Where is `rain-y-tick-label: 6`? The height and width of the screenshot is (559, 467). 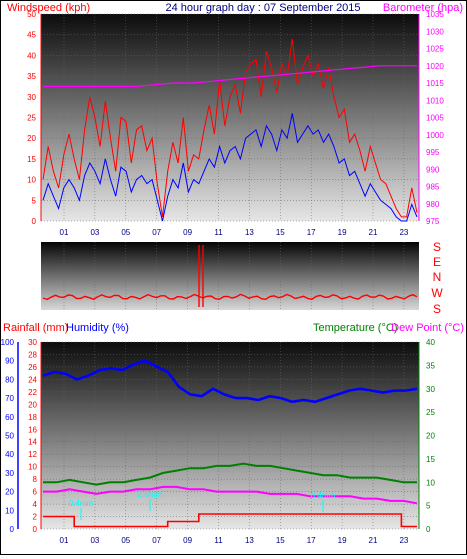
rain-y-tick-label: 6 is located at coordinates (35, 492).